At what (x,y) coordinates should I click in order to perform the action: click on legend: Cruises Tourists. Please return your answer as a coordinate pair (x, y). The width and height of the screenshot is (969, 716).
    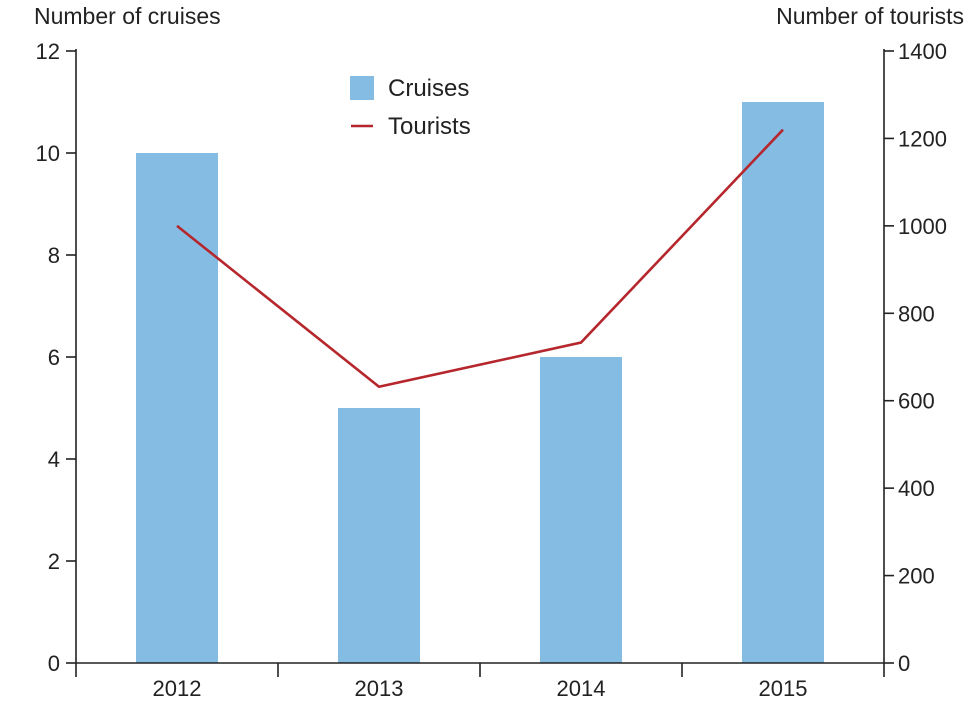
    Looking at the image, I should click on (410, 107).